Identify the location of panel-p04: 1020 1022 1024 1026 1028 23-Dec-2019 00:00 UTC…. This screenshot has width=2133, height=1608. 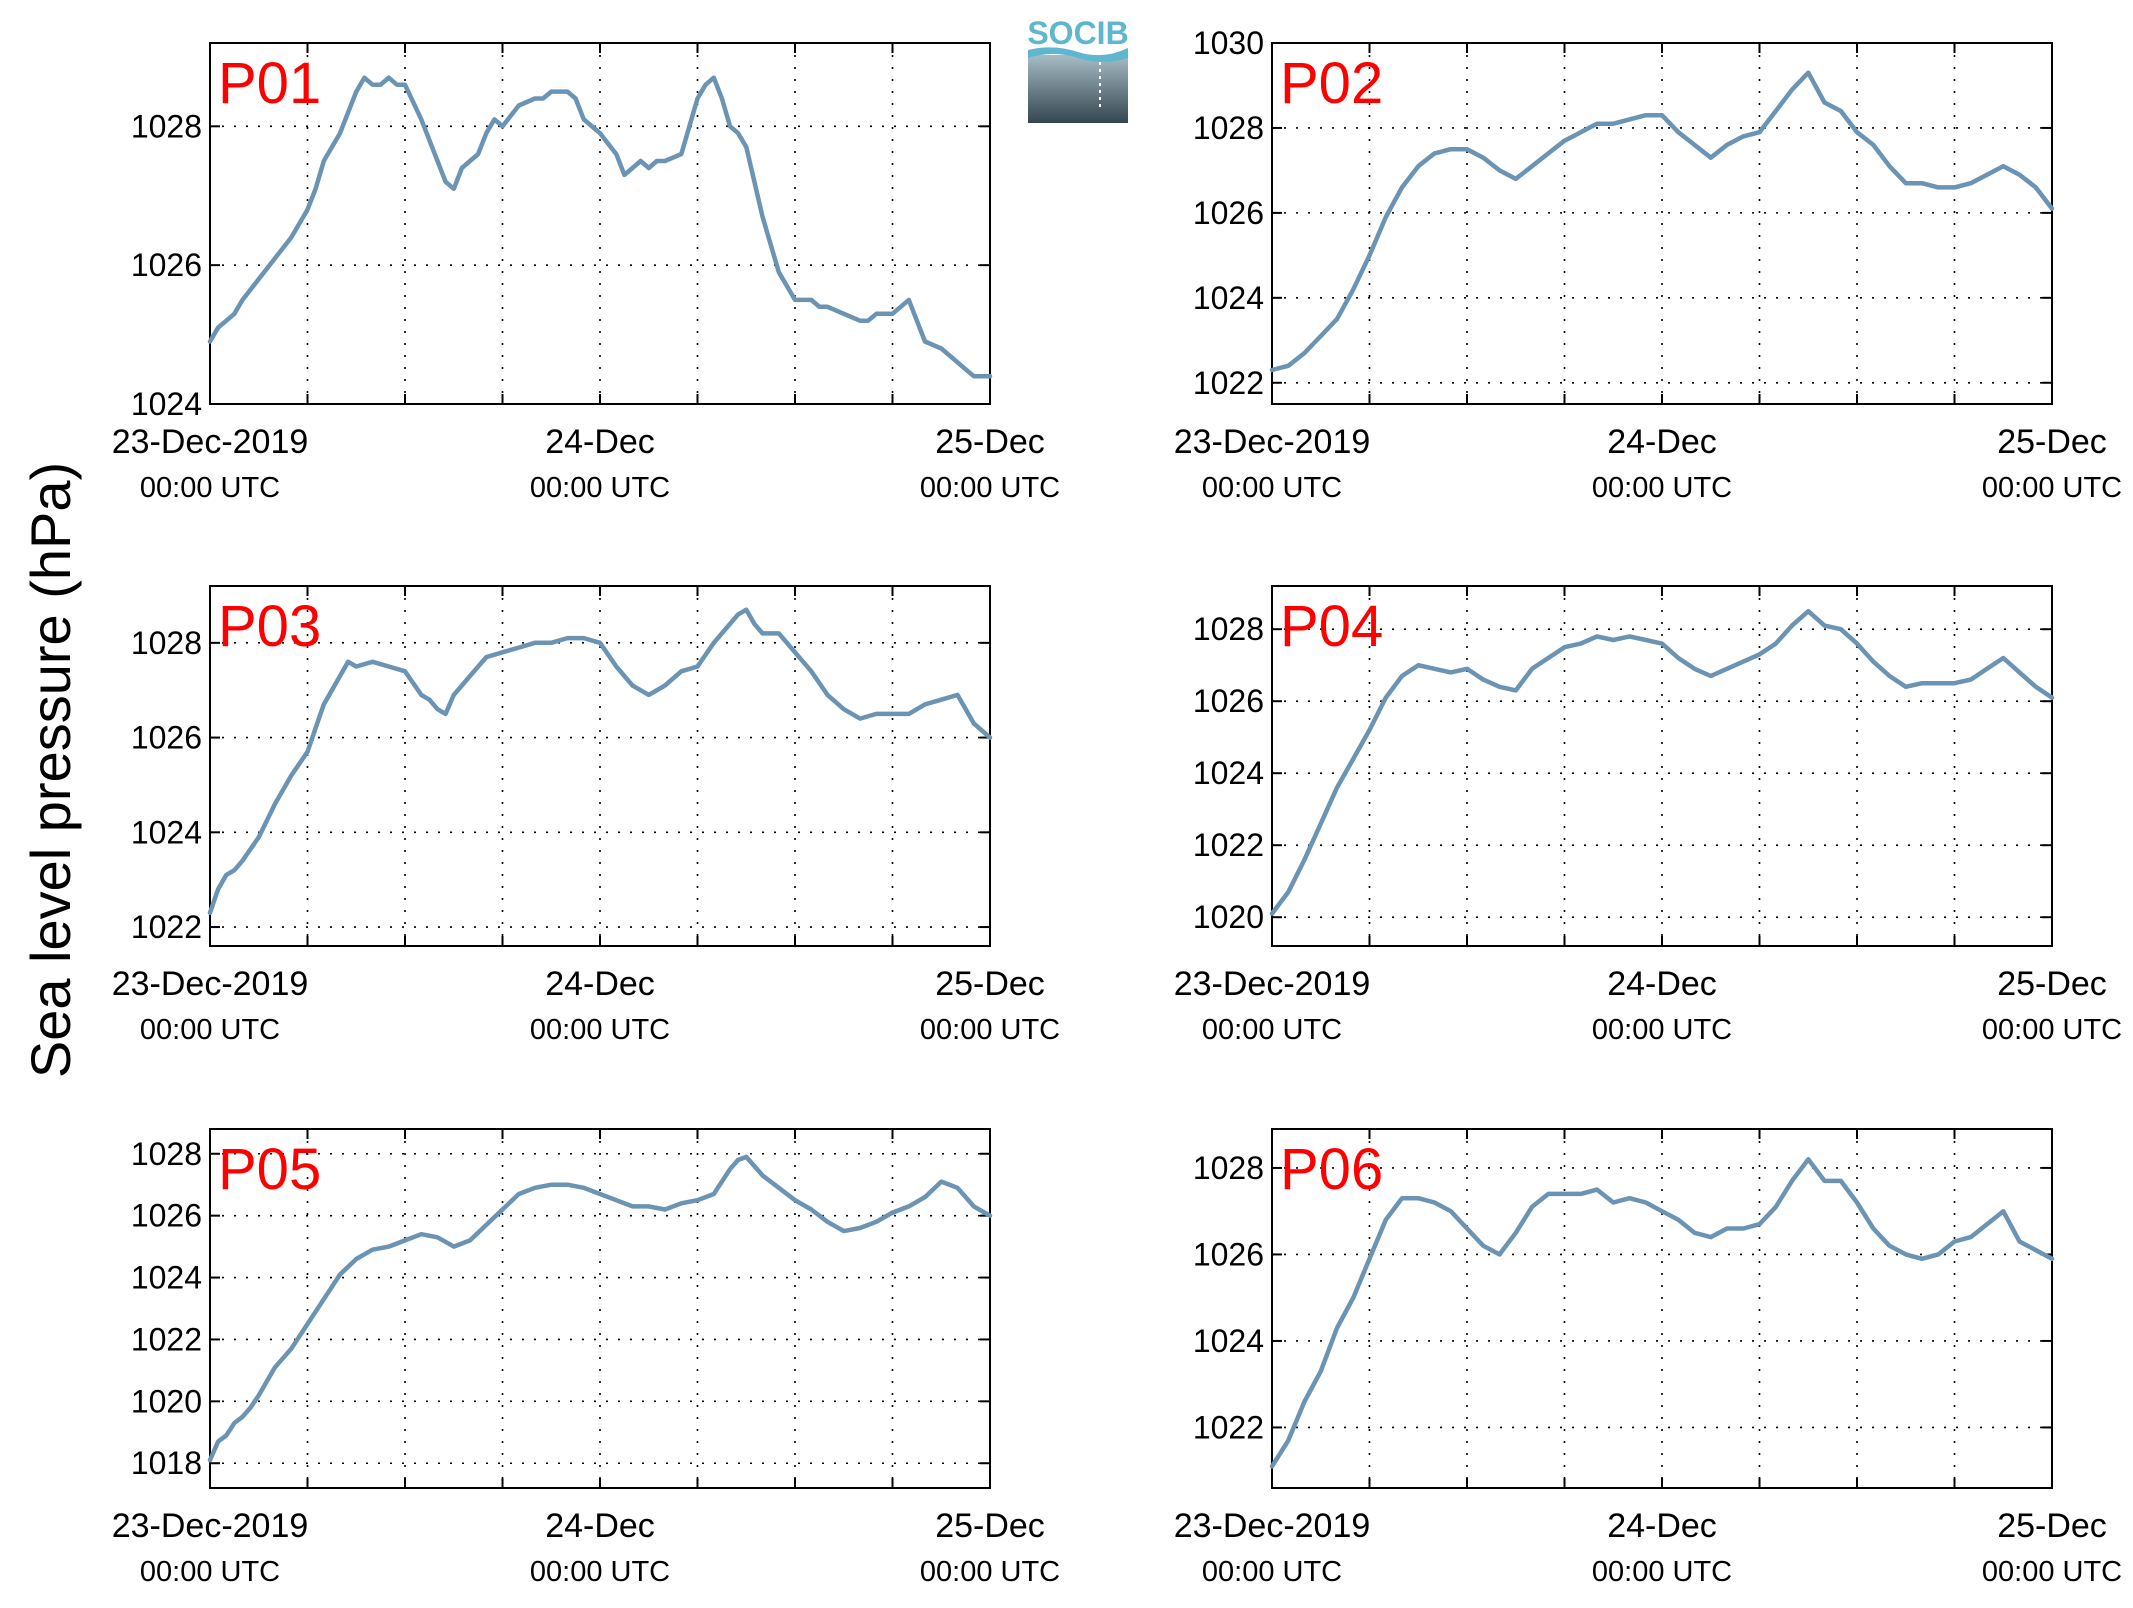
(1648, 815).